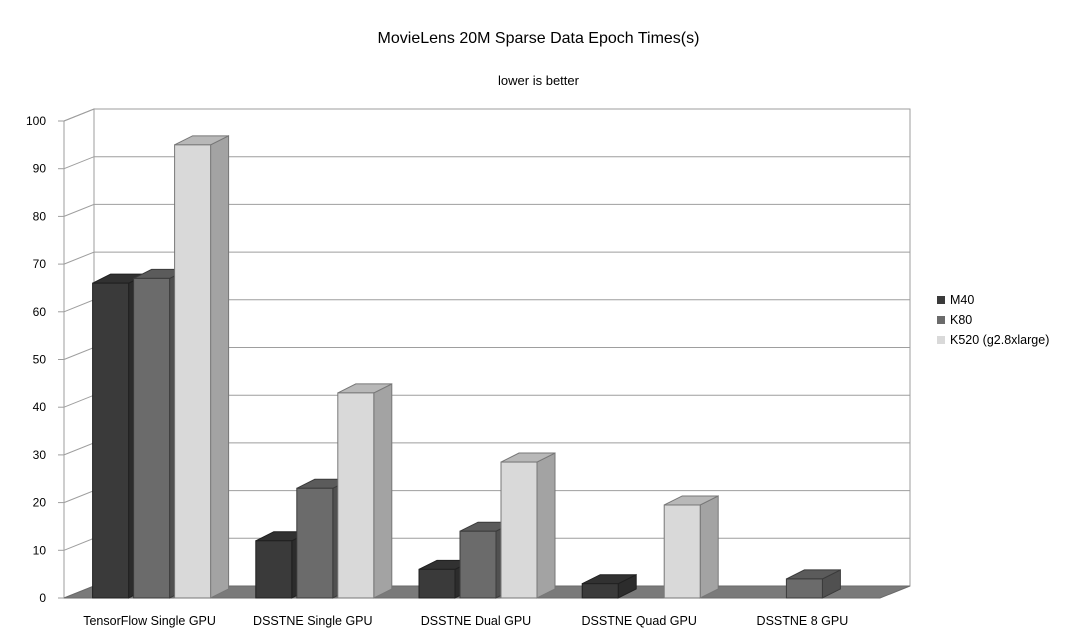 The height and width of the screenshot is (638, 1077). Describe the element at coordinates (538, 80) in the screenshot. I see `chart-subtitle: lower is better` at that location.